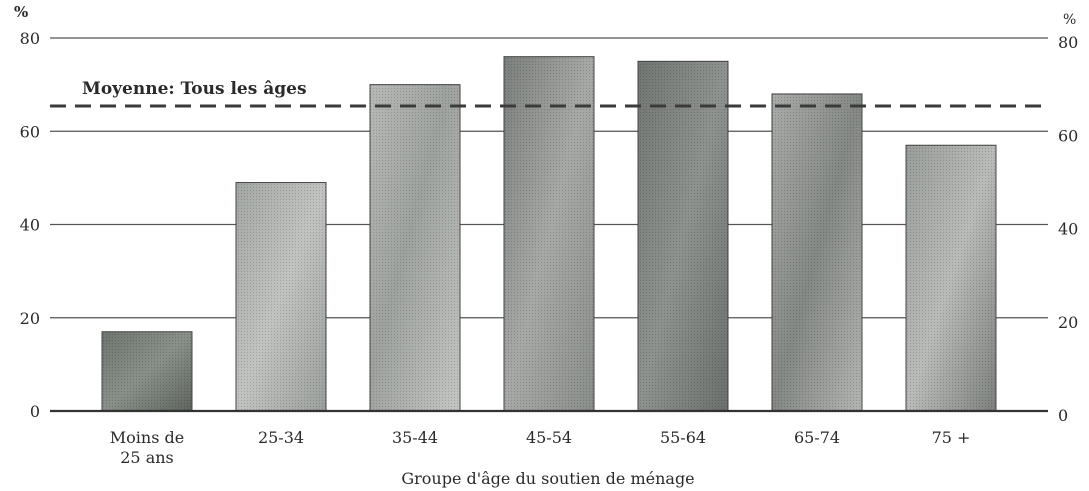  What do you see at coordinates (547, 478) in the screenshot?
I see `x-axis-title: Groupe d'âge du soutien de ménage` at bounding box center [547, 478].